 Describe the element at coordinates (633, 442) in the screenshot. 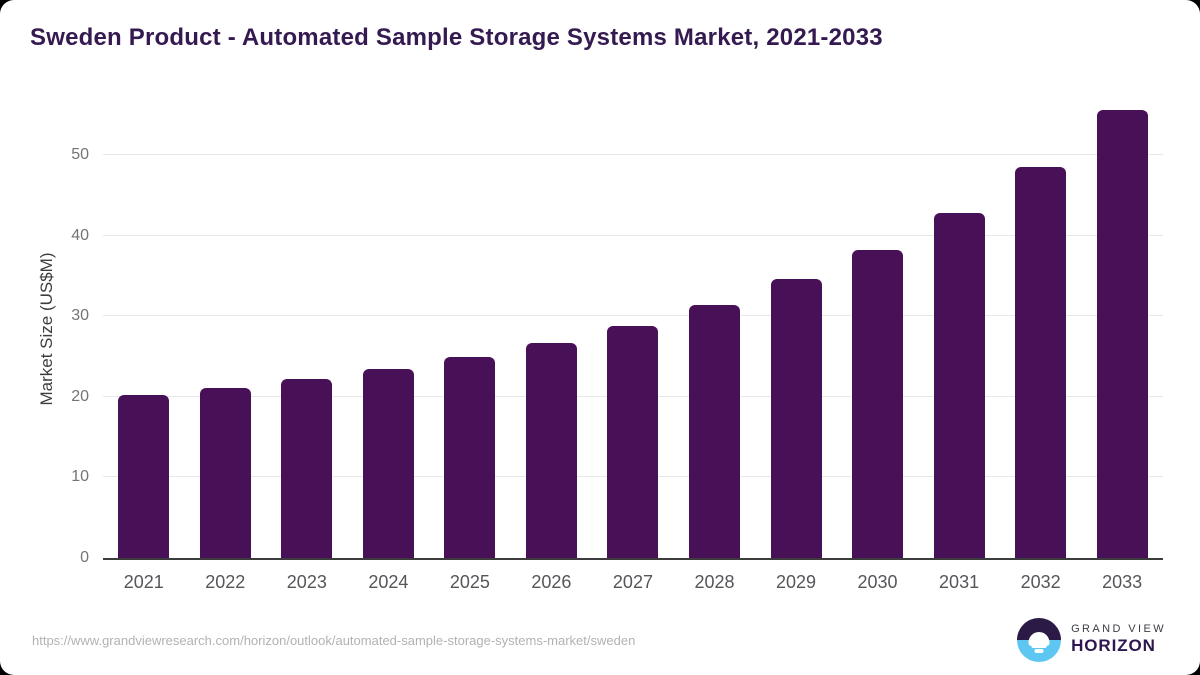

I see `bar-2027` at that location.